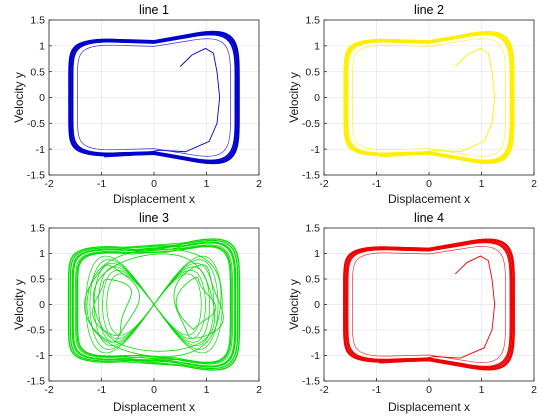 This screenshot has width=550, height=417. Describe the element at coordinates (259, 390) in the screenshot. I see `panel-3-xtick-label: 2` at that location.